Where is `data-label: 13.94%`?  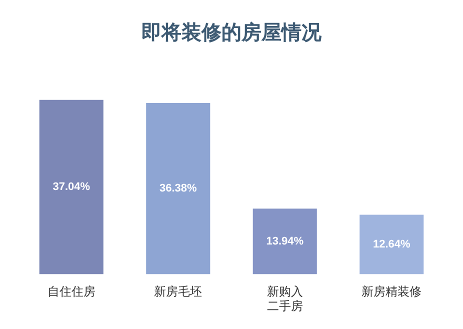
data-label: 13.94% is located at coordinates (285, 241).